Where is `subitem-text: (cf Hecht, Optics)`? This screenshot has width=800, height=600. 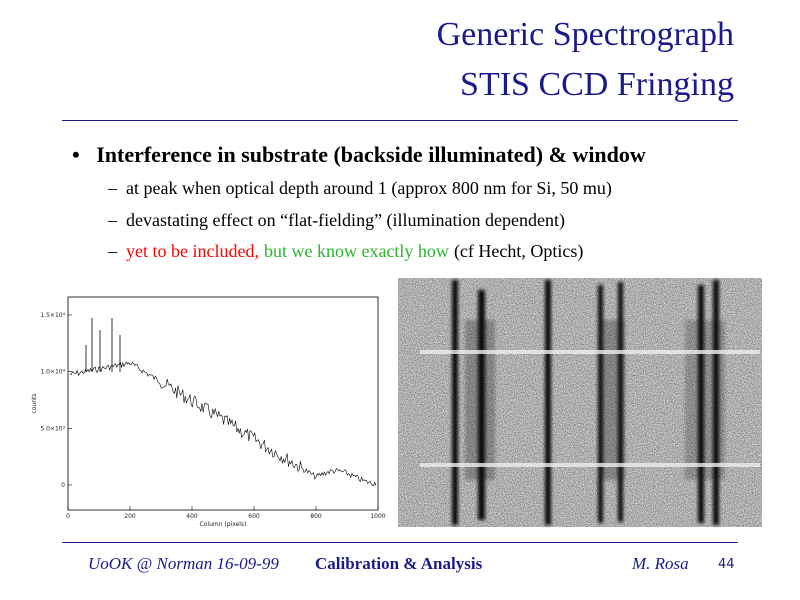
subitem-text: (cf Hecht, Optics) is located at coordinates (518, 251).